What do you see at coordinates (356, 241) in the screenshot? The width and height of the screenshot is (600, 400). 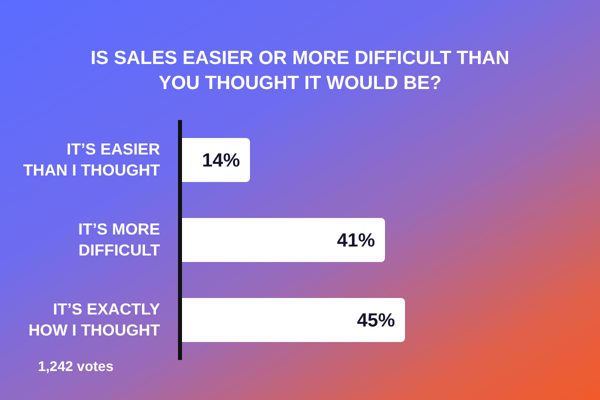 I see `data-label: 41%` at bounding box center [356, 241].